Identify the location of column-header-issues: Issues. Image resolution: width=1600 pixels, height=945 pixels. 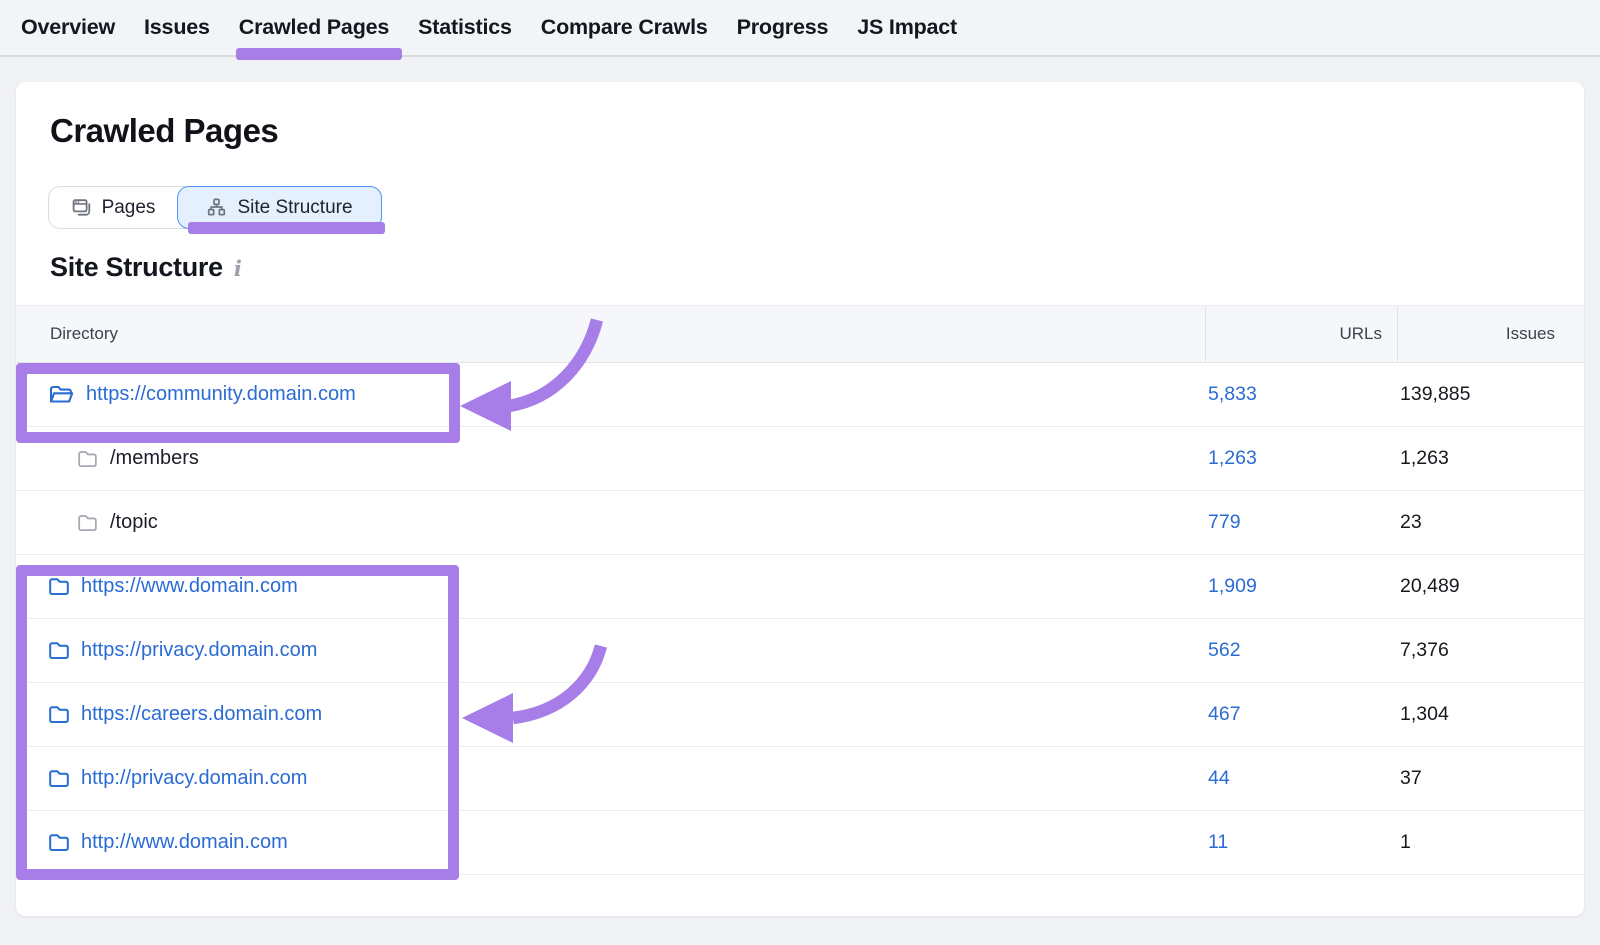
(1490, 334).